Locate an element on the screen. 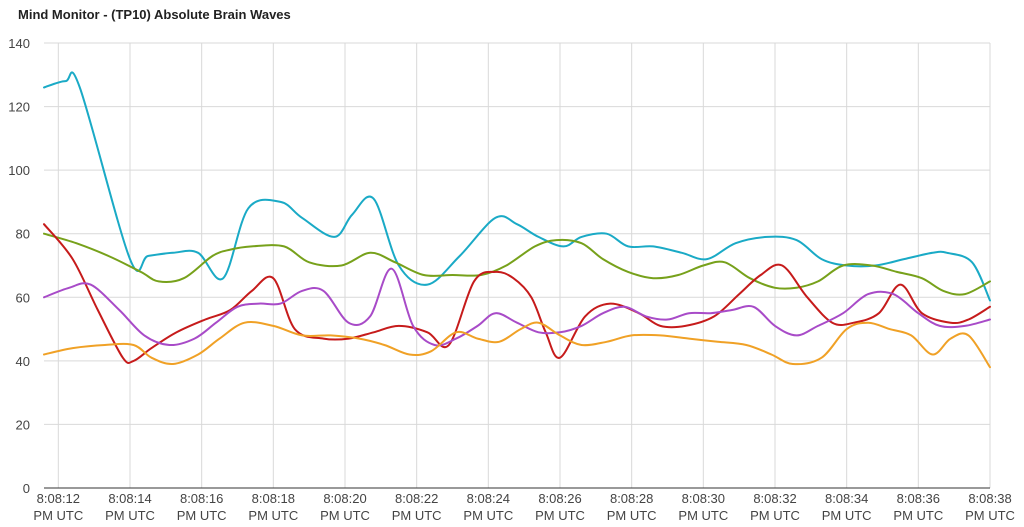  y-tick-label: 140 is located at coordinates (19, 43).